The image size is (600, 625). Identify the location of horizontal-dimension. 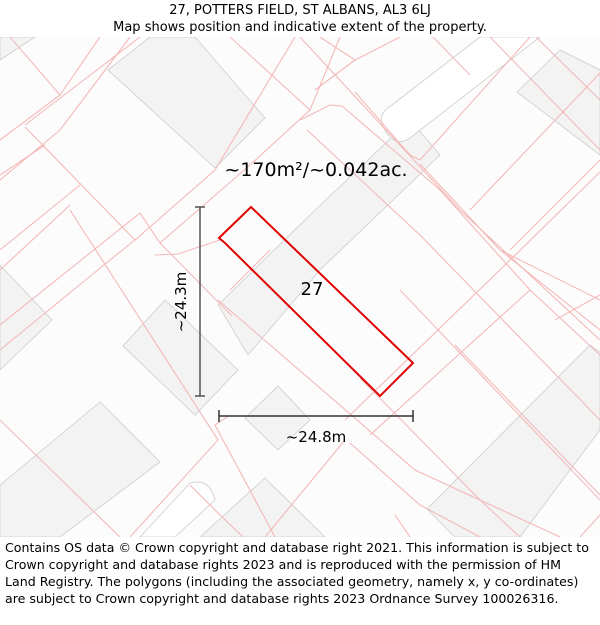
(316, 416).